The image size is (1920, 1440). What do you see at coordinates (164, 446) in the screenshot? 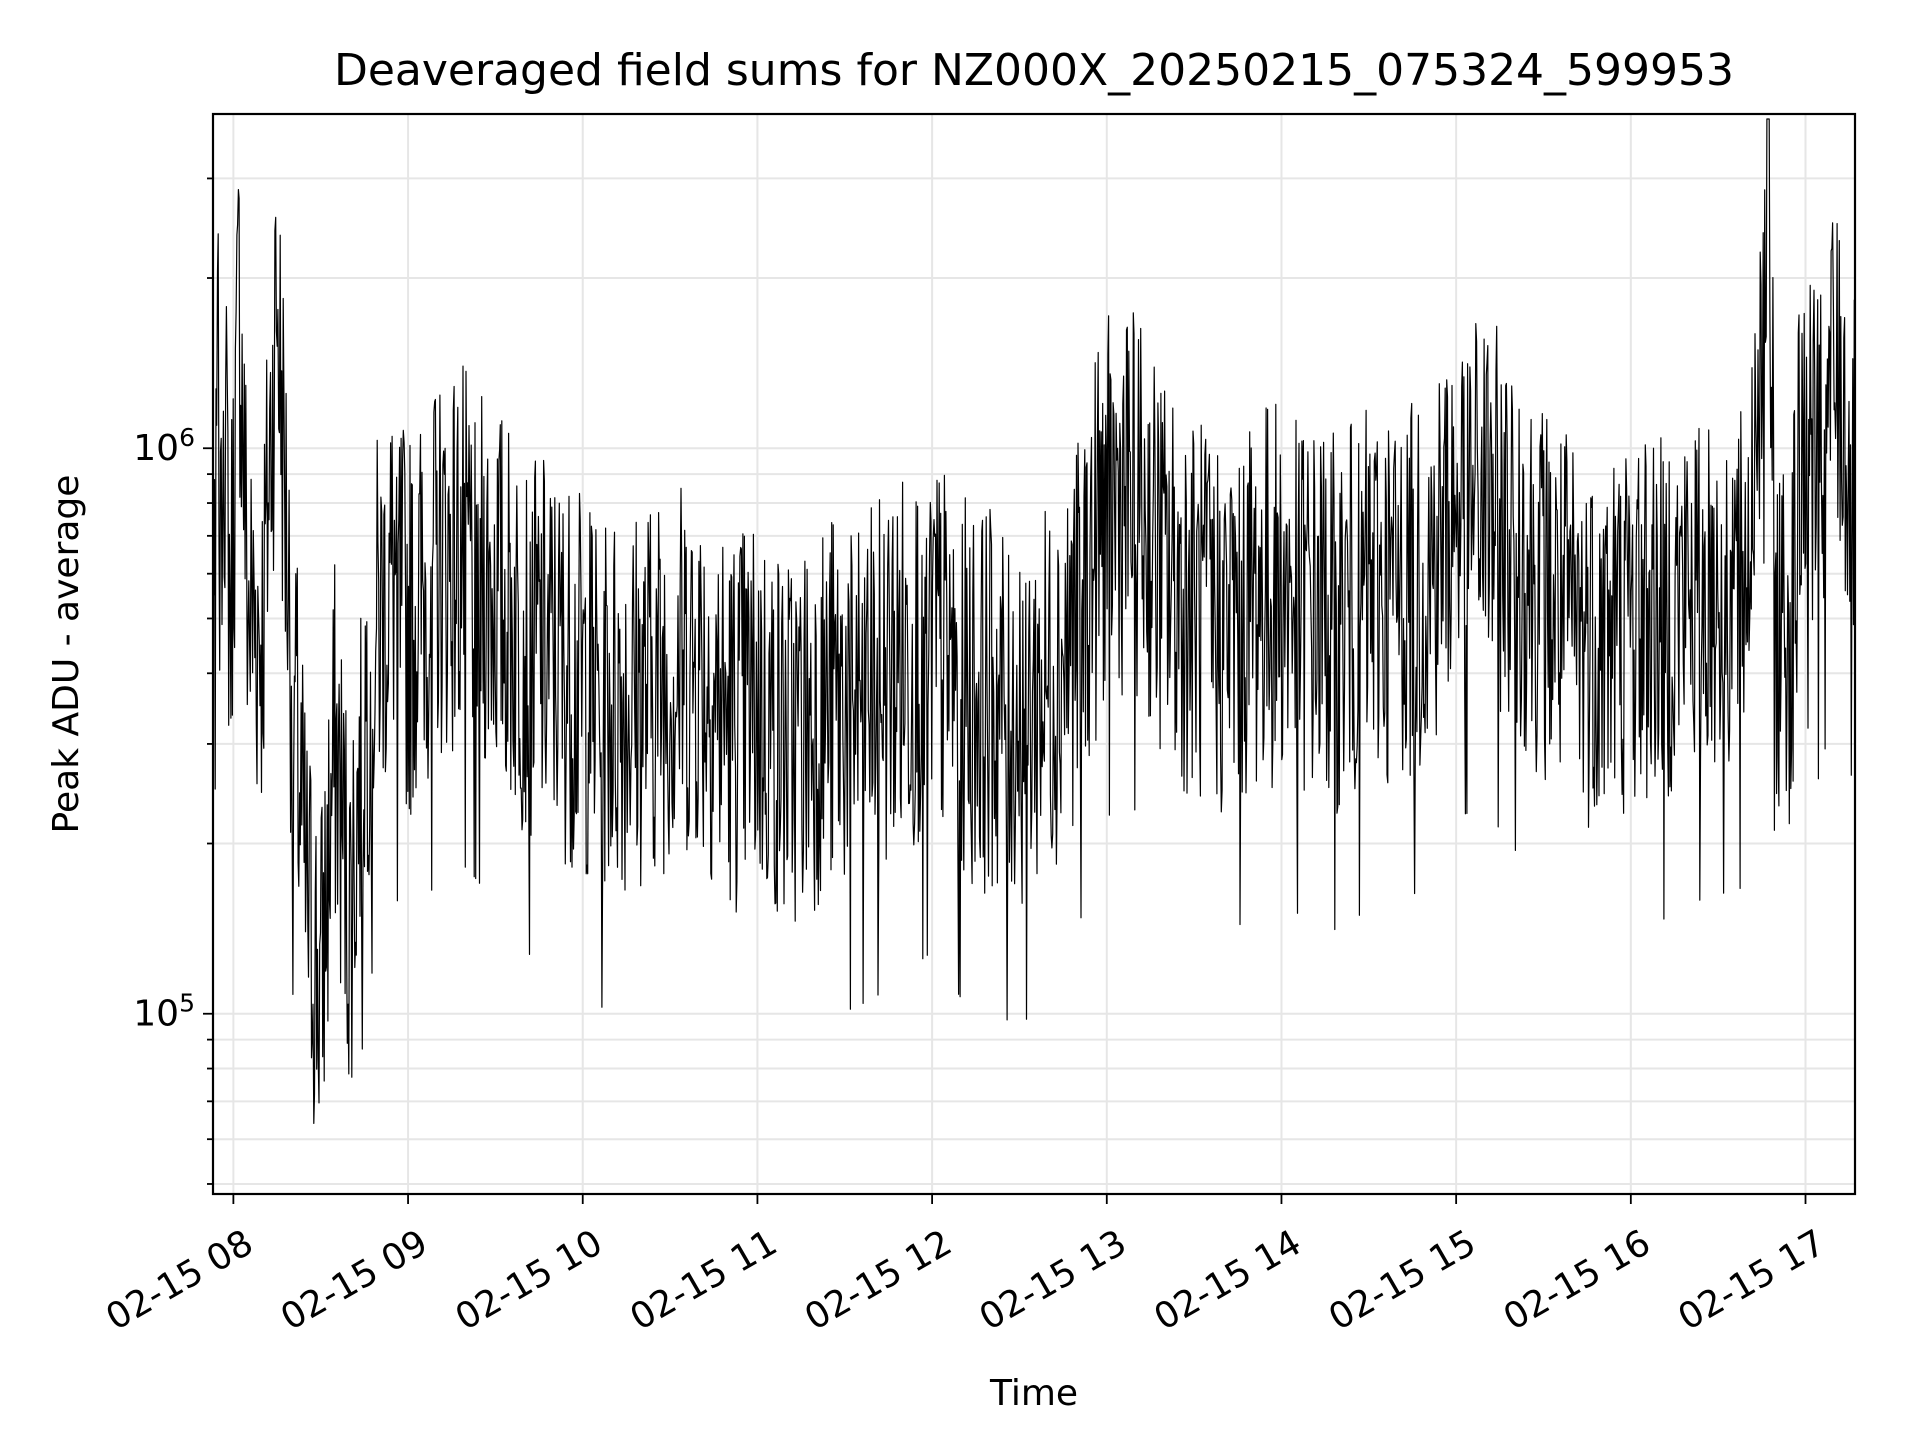
I see `y-tick-label: 106` at bounding box center [164, 446].